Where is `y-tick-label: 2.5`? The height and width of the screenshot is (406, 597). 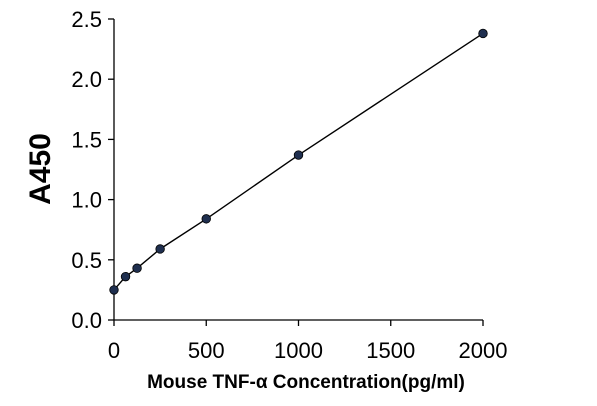 y-tick-label: 2.5 is located at coordinates (86, 19).